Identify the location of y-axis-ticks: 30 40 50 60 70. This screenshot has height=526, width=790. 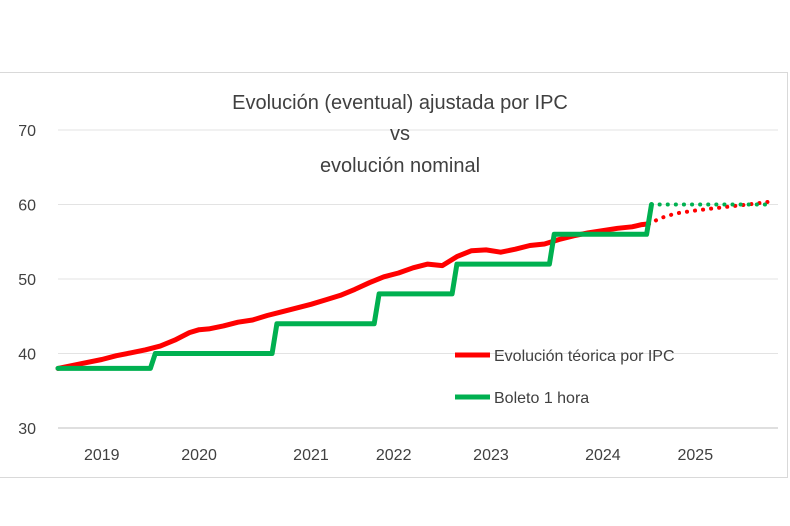
(27, 280).